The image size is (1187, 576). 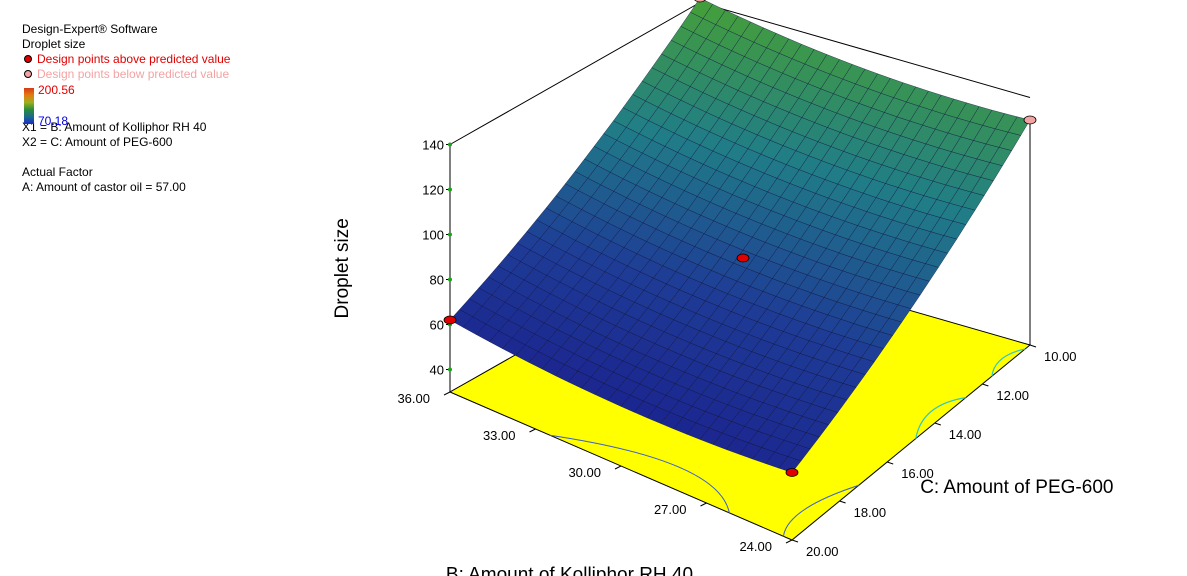 I want to click on c-tick-label: 20.00, so click(x=822, y=551).